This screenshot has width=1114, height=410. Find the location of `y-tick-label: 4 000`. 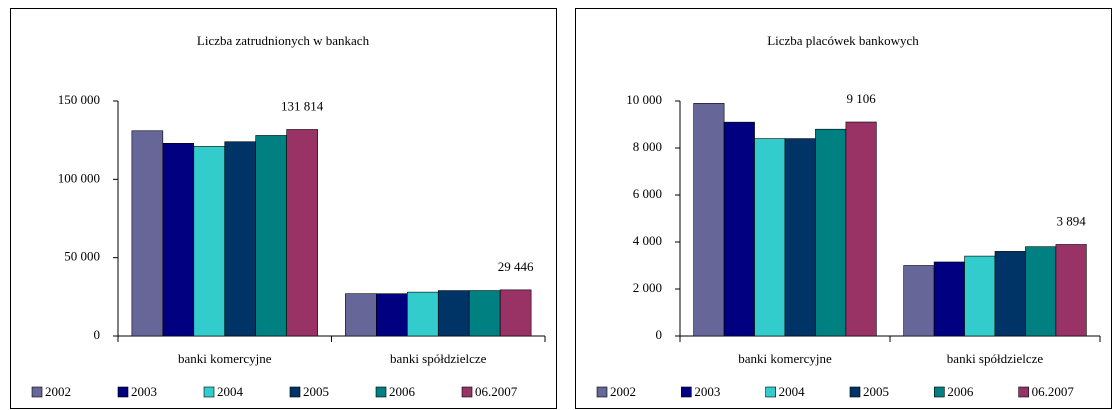

y-tick-label: 4 000 is located at coordinates (647, 240).